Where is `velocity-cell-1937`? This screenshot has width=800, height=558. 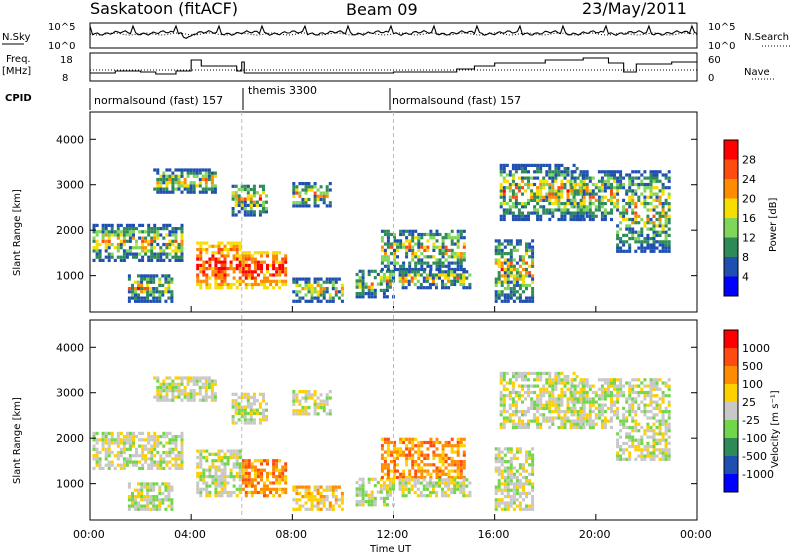 velocity-cell-1937 is located at coordinates (654, 408).